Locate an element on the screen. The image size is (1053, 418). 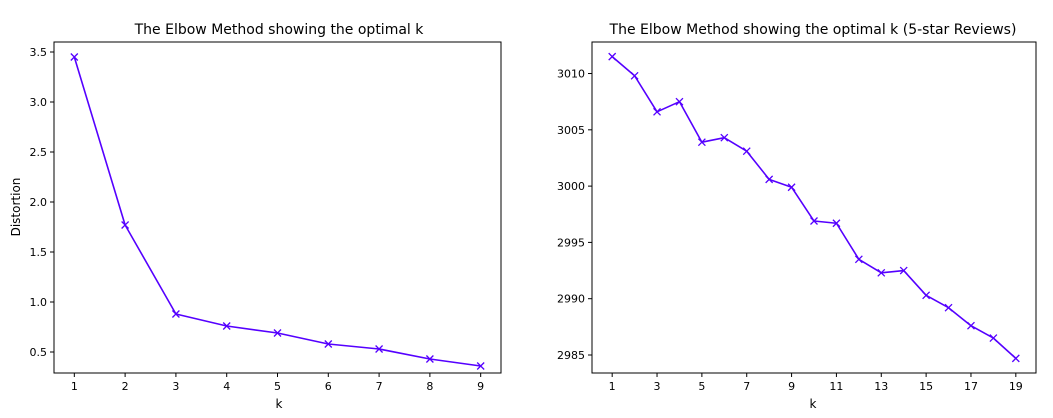
chart-left-title: The Elbow Method showing the optimal k is located at coordinates (279, 30).